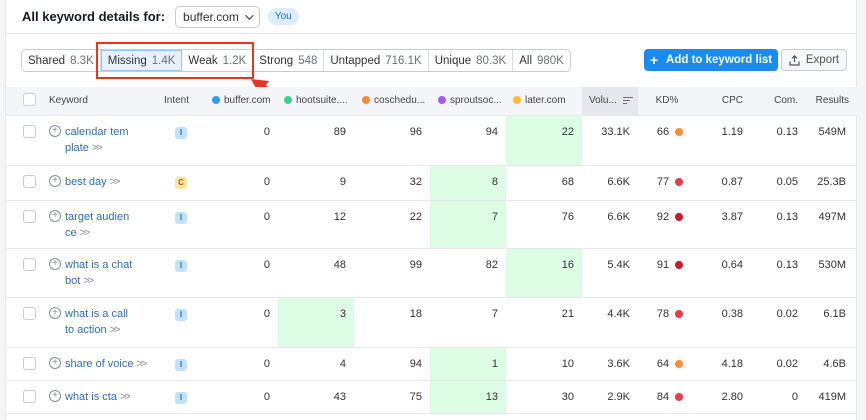 Image resolution: width=866 pixels, height=420 pixels. What do you see at coordinates (610, 397) in the screenshot?
I see `volume-cell: 2.9K` at bounding box center [610, 397].